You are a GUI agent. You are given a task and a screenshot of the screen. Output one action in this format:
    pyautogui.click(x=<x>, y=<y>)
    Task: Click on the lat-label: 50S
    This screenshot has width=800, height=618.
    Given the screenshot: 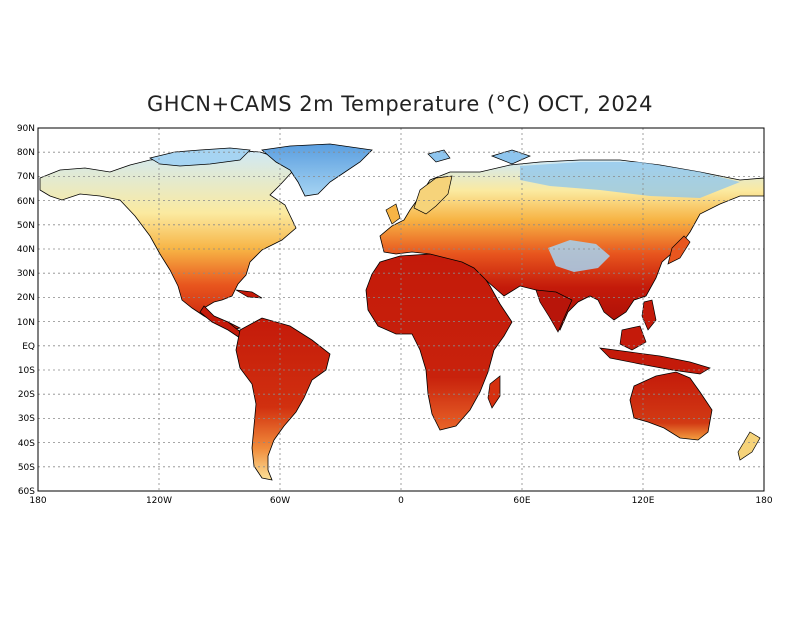 What is the action you would take?
    pyautogui.click(x=26, y=468)
    